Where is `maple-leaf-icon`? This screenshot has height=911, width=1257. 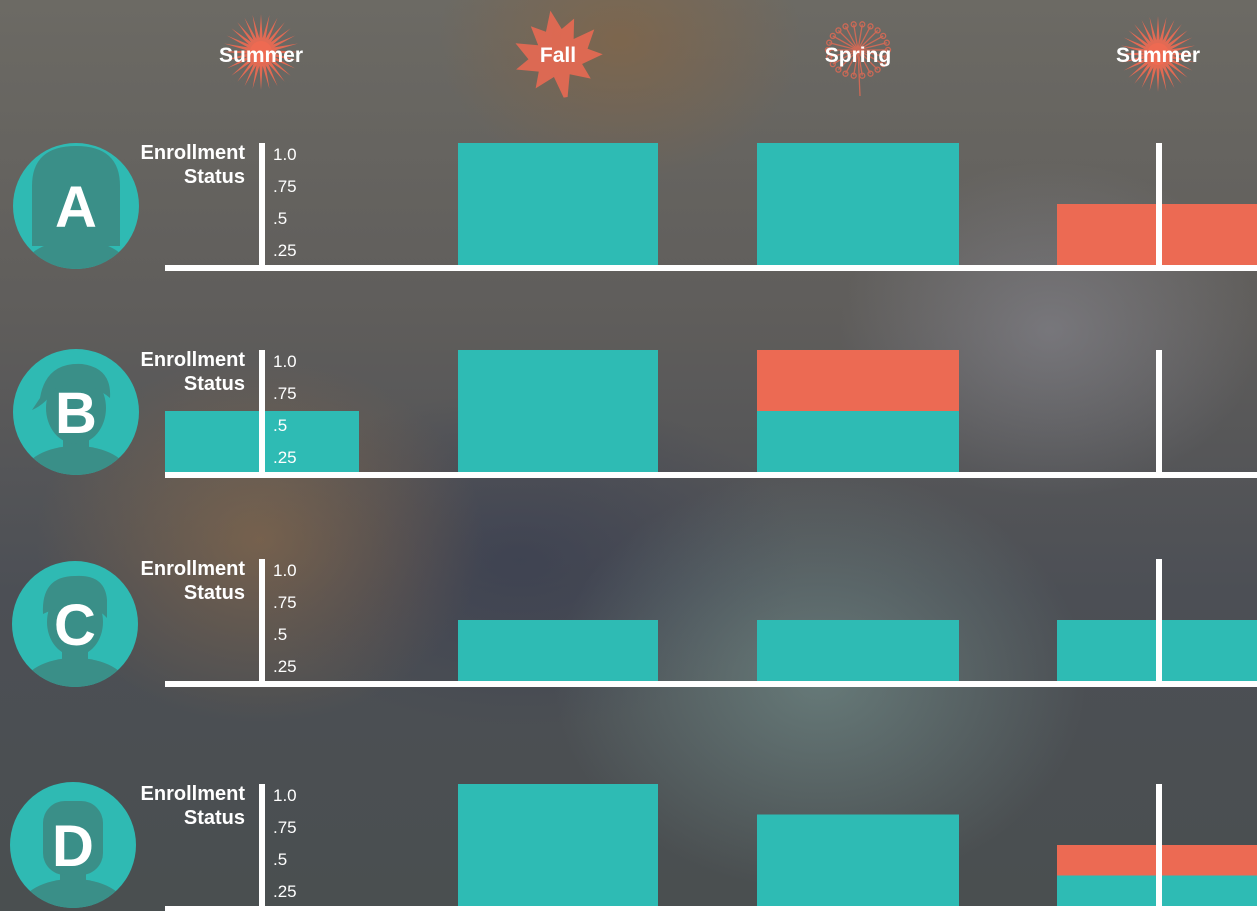 maple-leaf-icon is located at coordinates (559, 54).